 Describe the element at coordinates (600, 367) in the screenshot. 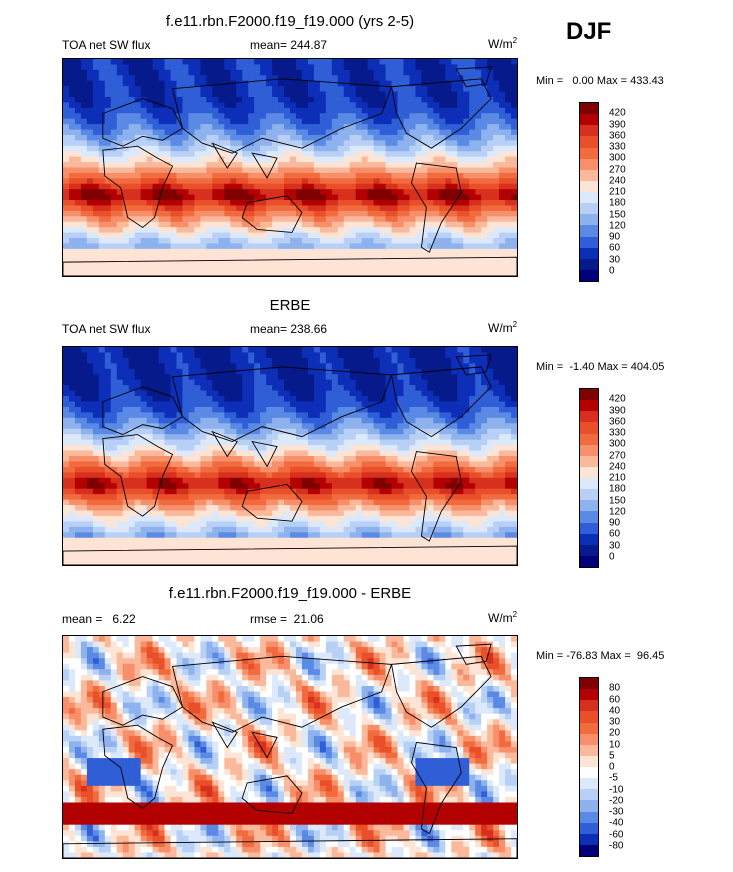

I see `panel2-minmax: Min = -1.40 Max = 404.05` at that location.